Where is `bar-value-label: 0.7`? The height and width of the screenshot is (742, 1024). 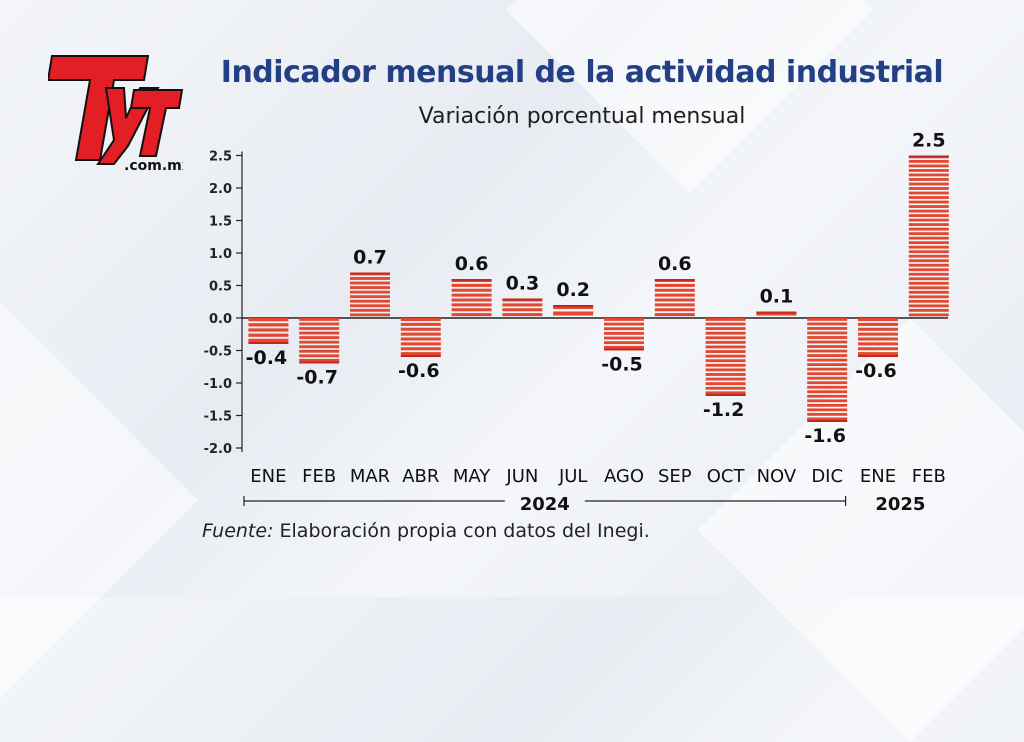
bar-value-label: 0.7 is located at coordinates (370, 258).